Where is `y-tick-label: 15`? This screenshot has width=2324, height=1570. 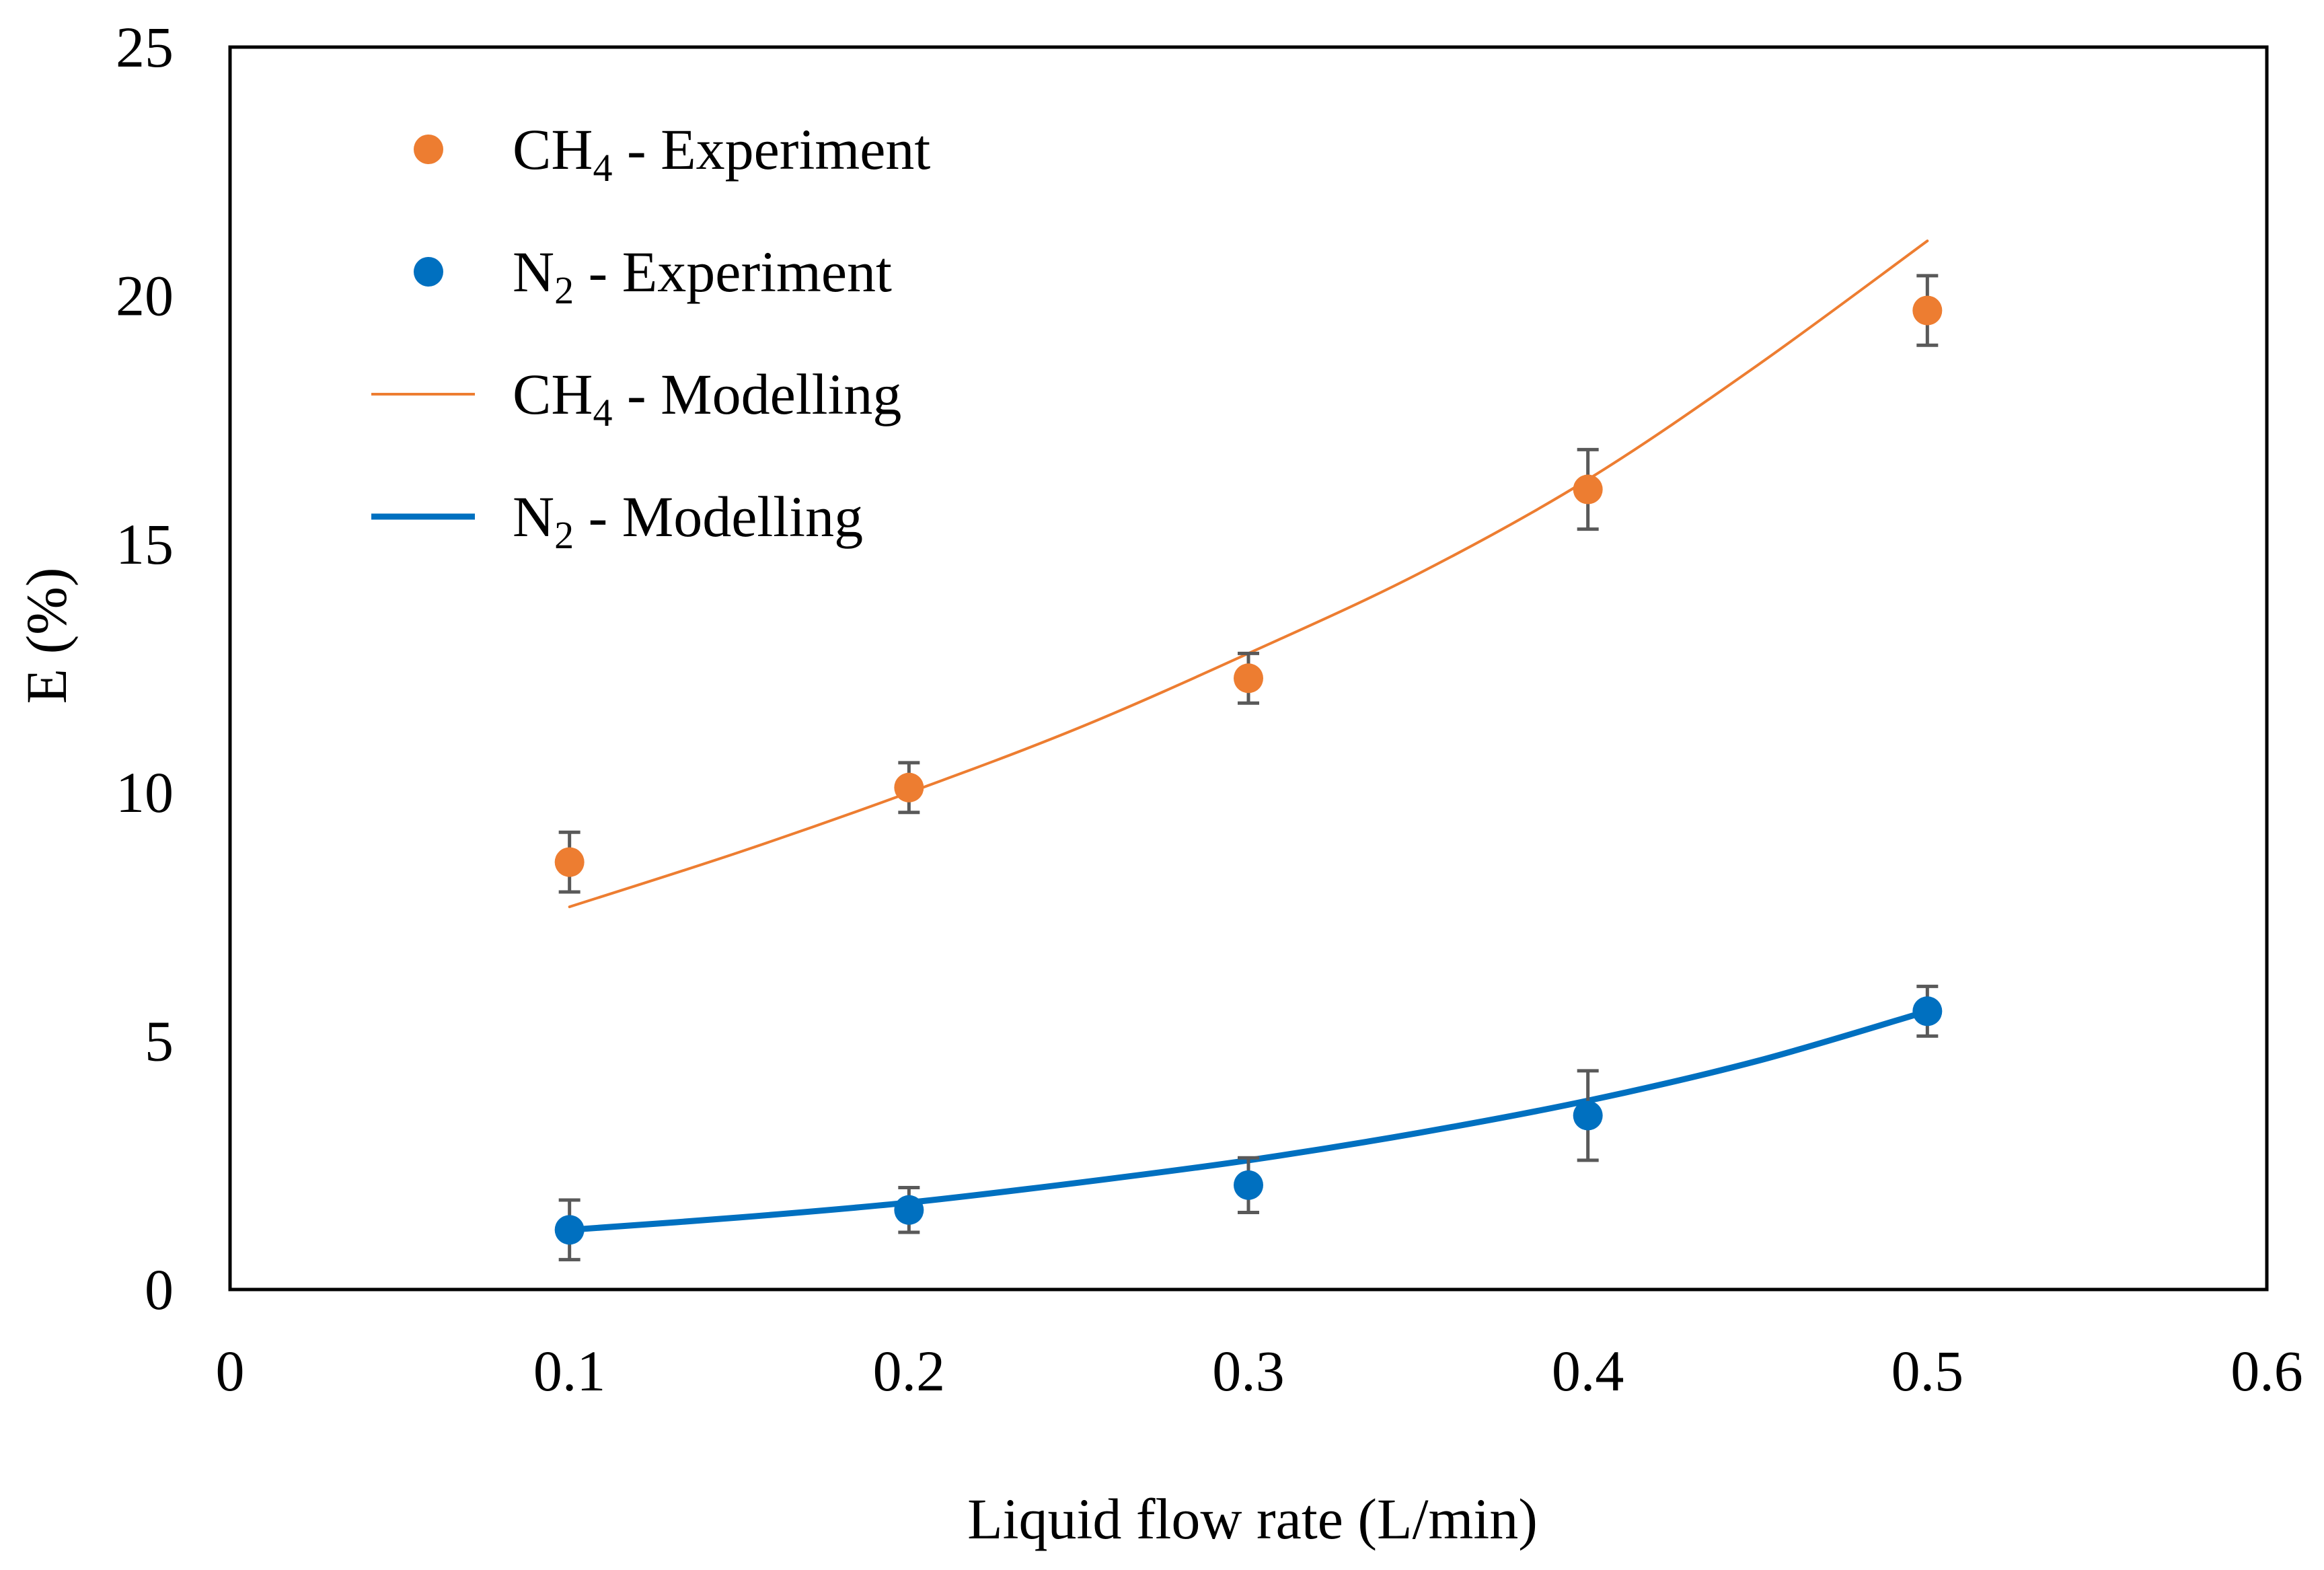
y-tick-label: 15 is located at coordinates (145, 544).